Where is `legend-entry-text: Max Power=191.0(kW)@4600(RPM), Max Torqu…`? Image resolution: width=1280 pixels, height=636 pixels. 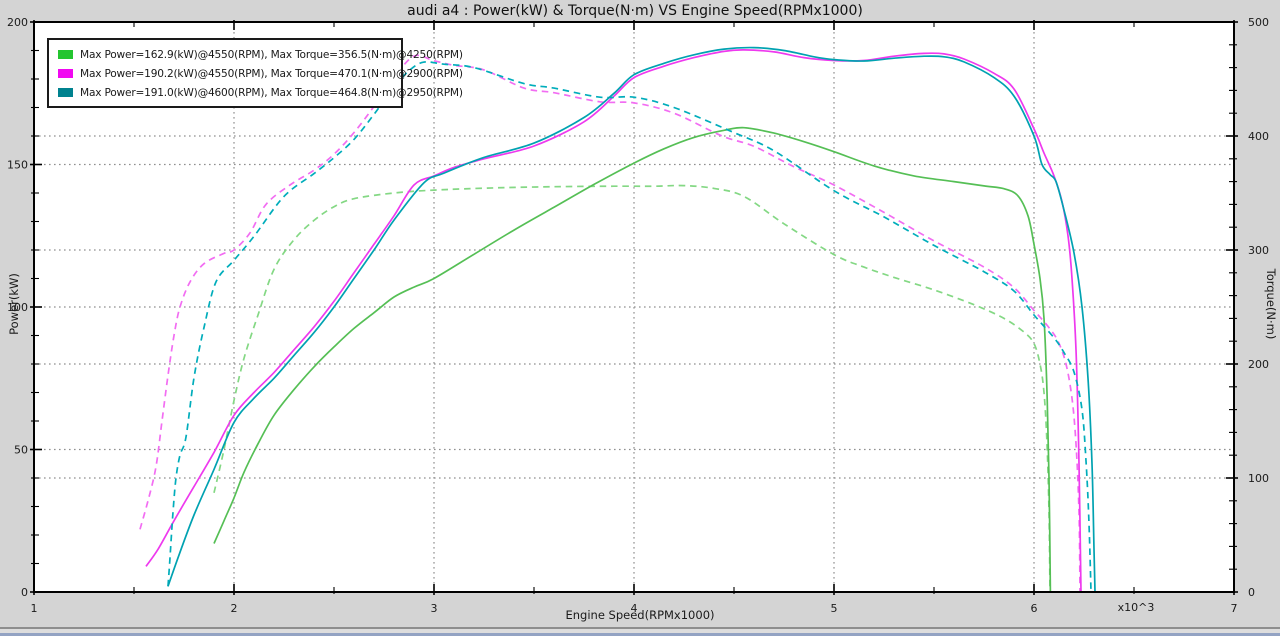 legend-entry-text: Max Power=191.0(kW)@4600(RPM), Max Torqu… is located at coordinates (271, 92).